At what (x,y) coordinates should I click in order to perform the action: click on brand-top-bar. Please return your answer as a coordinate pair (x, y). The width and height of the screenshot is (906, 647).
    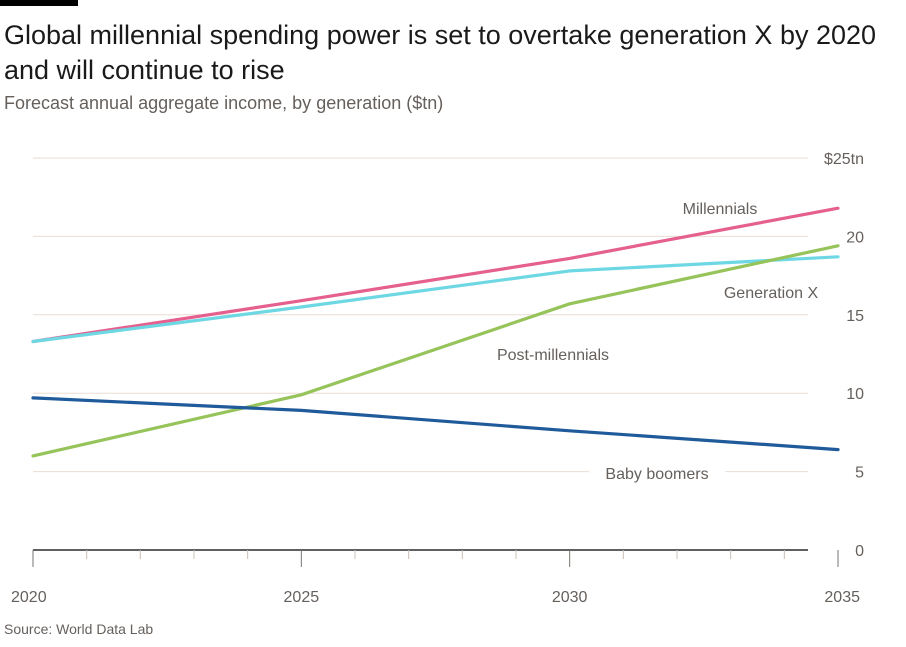
    Looking at the image, I should click on (39, 3).